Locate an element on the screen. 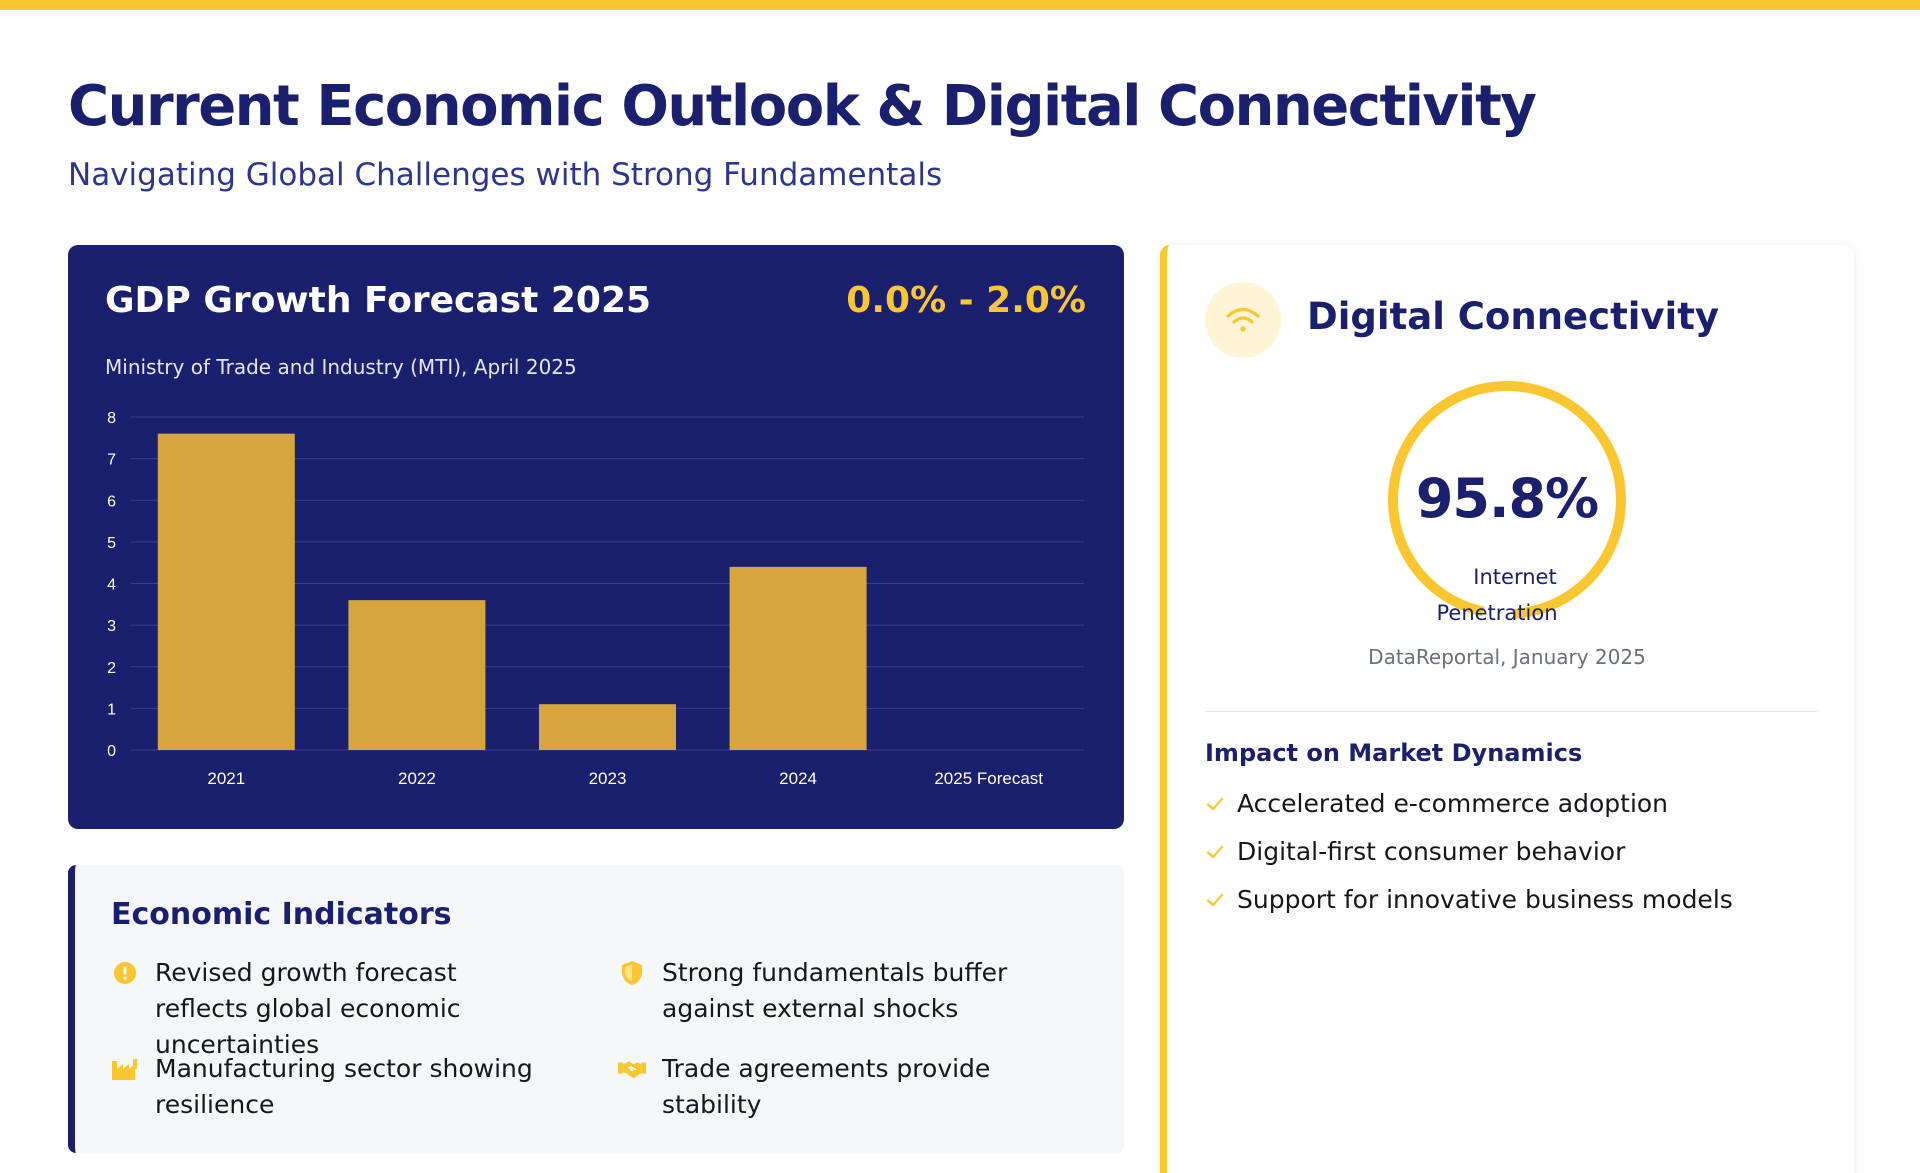 The height and width of the screenshot is (1173, 1920). impact-item: Accelerated e-commerce adoption is located at coordinates (1436, 803).